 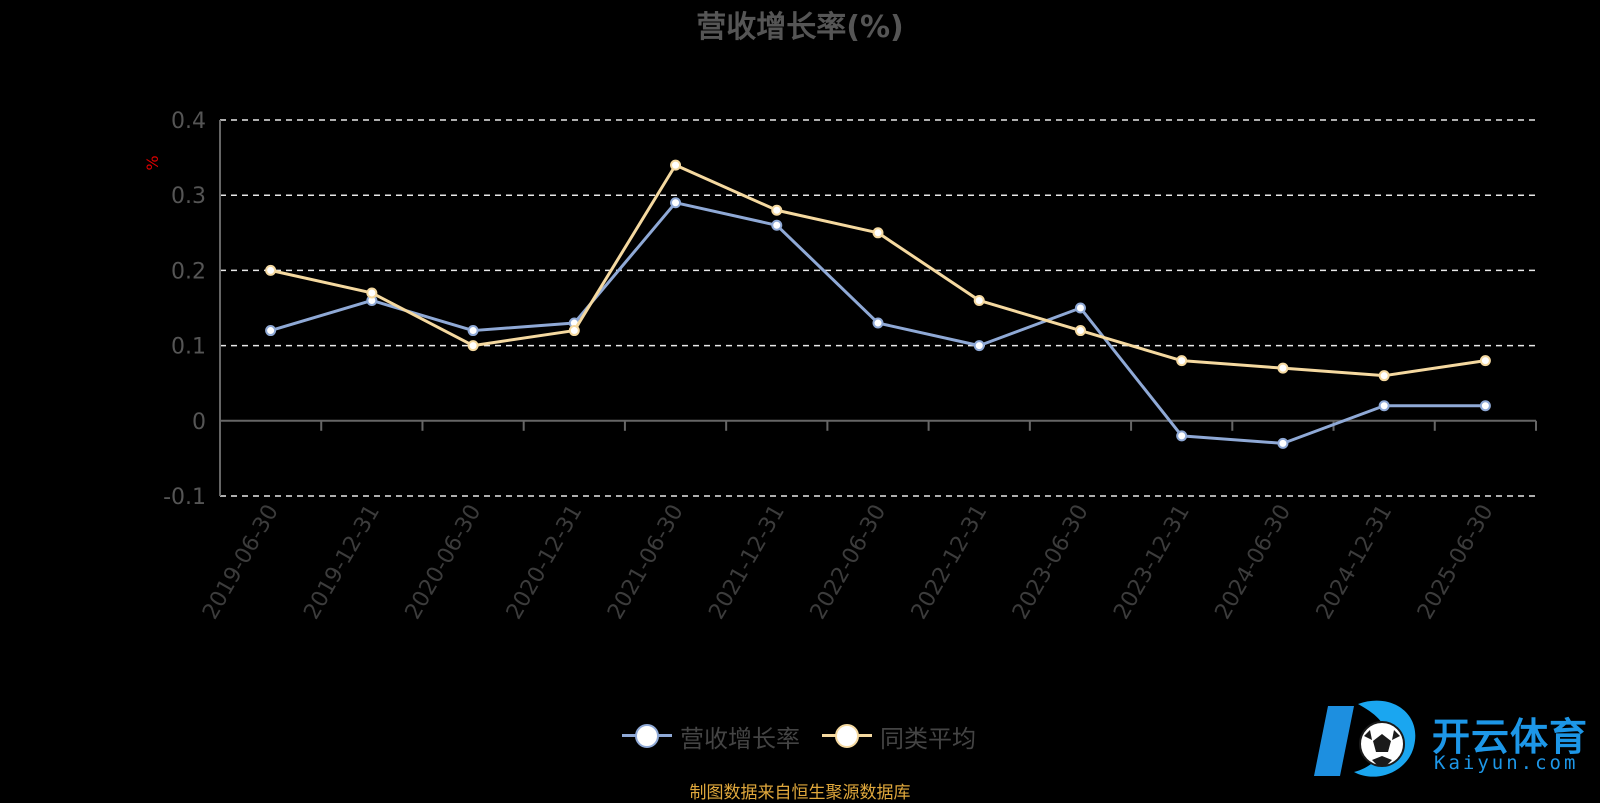 I want to click on x-tick-label: 2020-12-31, so click(x=545, y=562).